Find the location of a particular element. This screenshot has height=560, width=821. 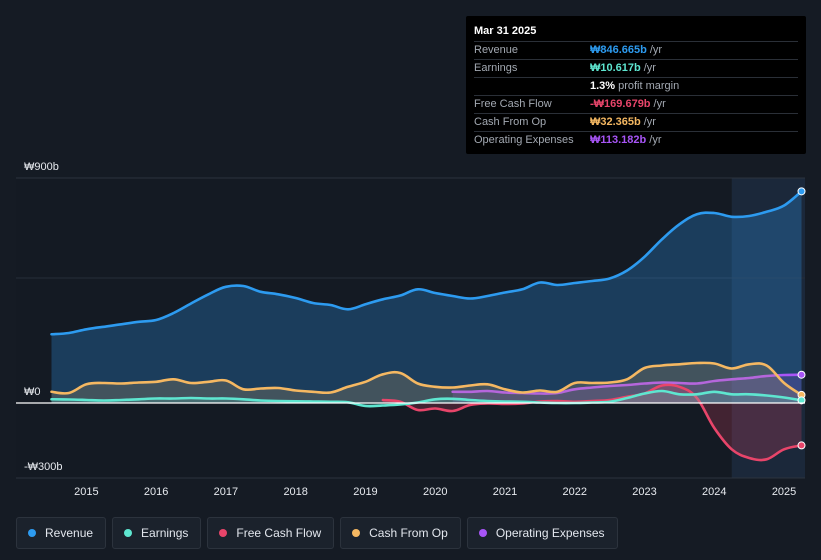

series-line-earnings is located at coordinates (426, 398).